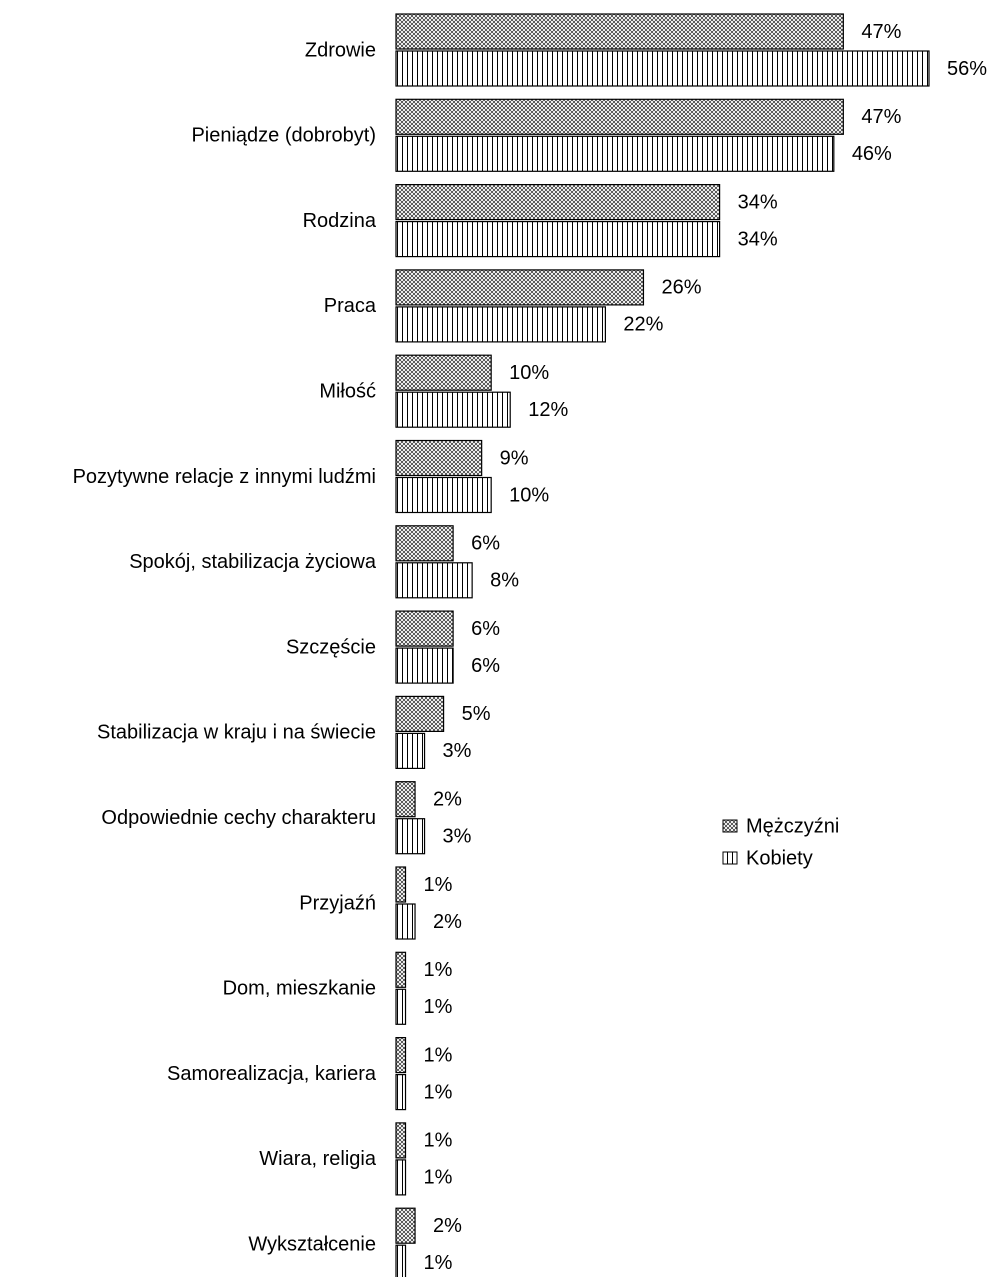 Image resolution: width=1004 pixels, height=1277 pixels. I want to click on category-label: Odpowiednie cechy charakteru, so click(238, 818).